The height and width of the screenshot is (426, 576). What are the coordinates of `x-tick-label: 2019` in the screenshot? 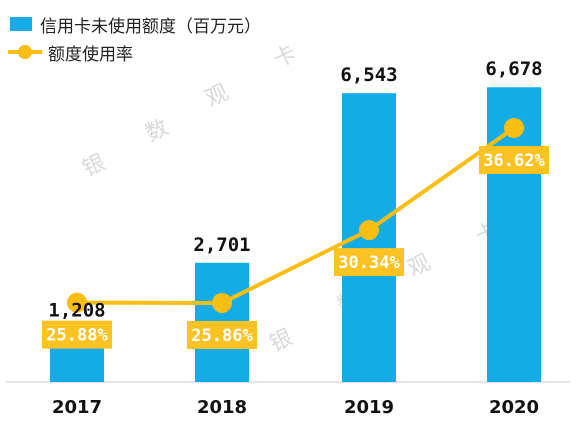 It's located at (369, 407).